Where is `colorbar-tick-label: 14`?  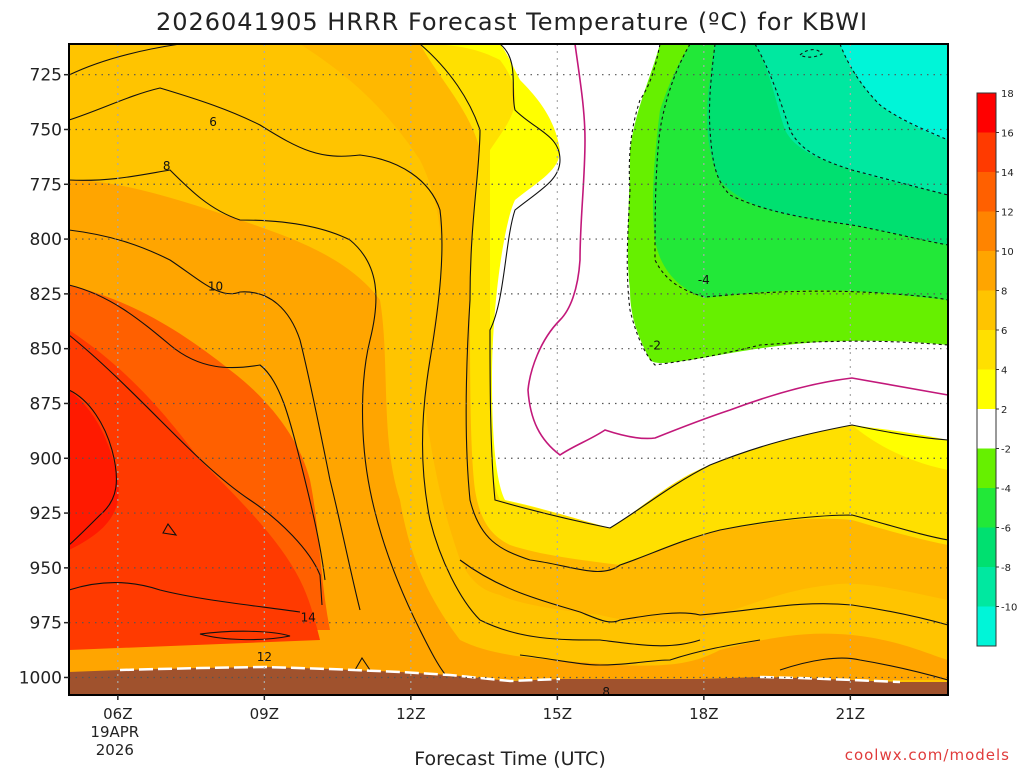 colorbar-tick-label: 14 is located at coordinates (1007, 173).